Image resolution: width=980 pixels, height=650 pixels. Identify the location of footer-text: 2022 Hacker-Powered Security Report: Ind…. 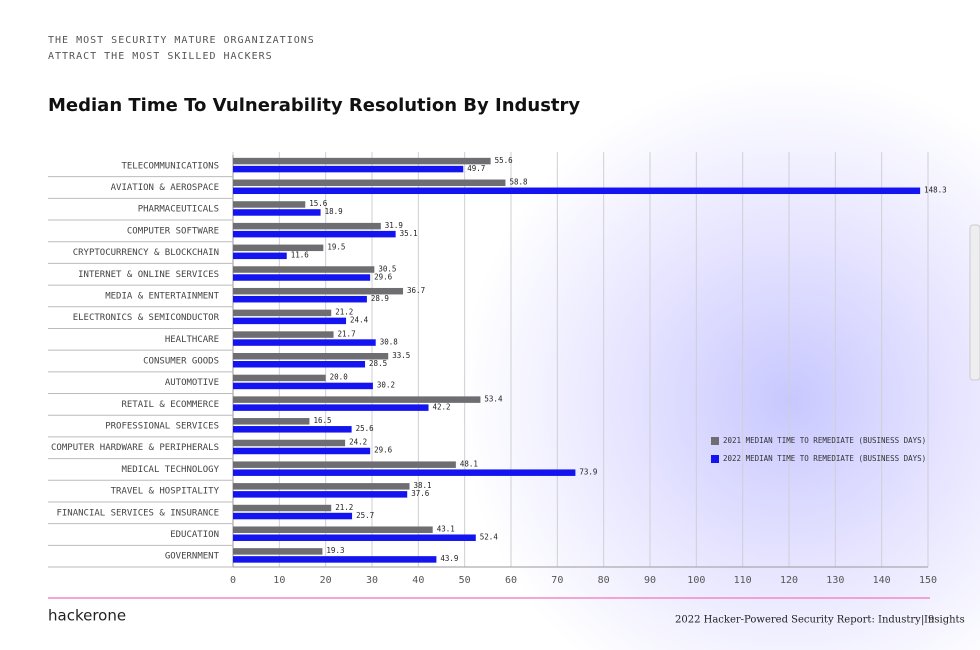
(820, 620).